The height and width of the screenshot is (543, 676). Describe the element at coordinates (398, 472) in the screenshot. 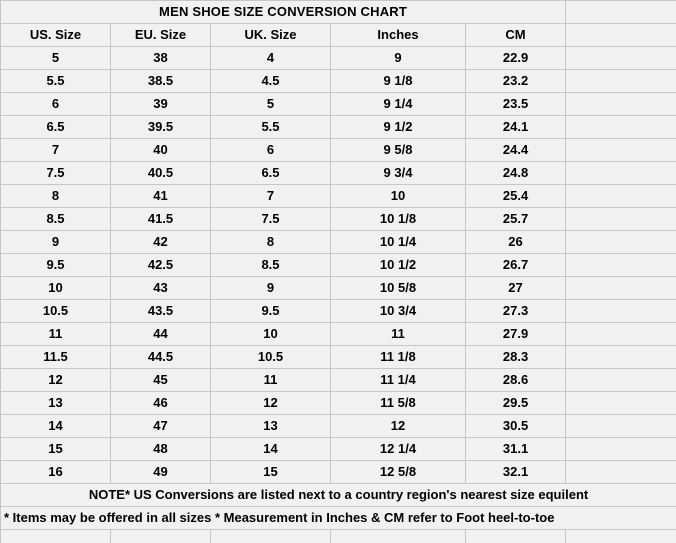

I see `cell-inches: 12 5/8` at that location.